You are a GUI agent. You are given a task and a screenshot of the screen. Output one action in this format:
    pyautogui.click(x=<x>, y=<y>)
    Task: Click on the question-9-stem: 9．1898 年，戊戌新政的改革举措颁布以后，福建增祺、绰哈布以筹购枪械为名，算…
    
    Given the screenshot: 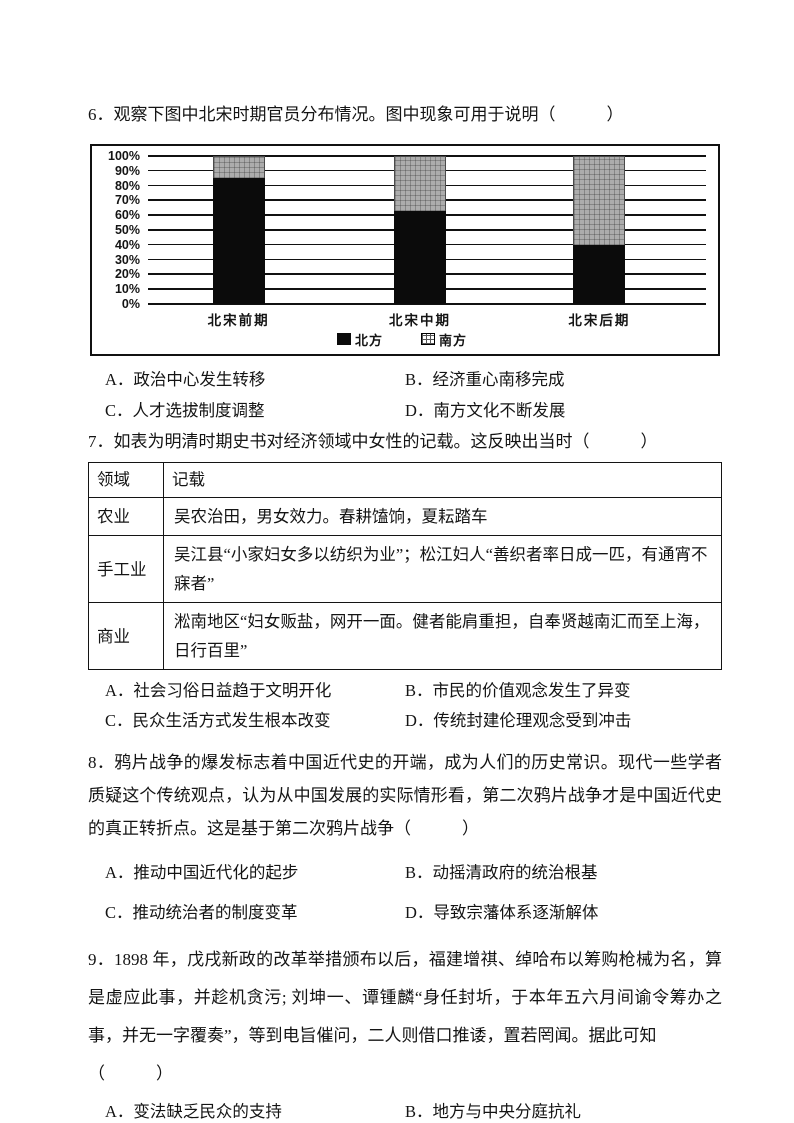 What is the action you would take?
    pyautogui.click(x=405, y=997)
    